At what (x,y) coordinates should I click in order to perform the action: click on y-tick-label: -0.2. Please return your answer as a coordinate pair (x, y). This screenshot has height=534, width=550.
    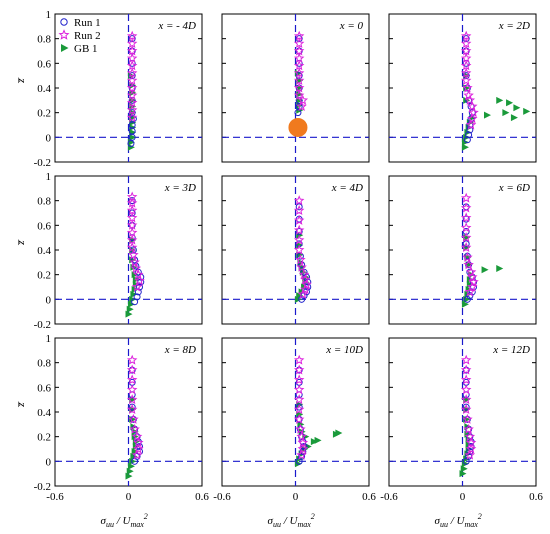
    Looking at the image, I should click on (42, 487).